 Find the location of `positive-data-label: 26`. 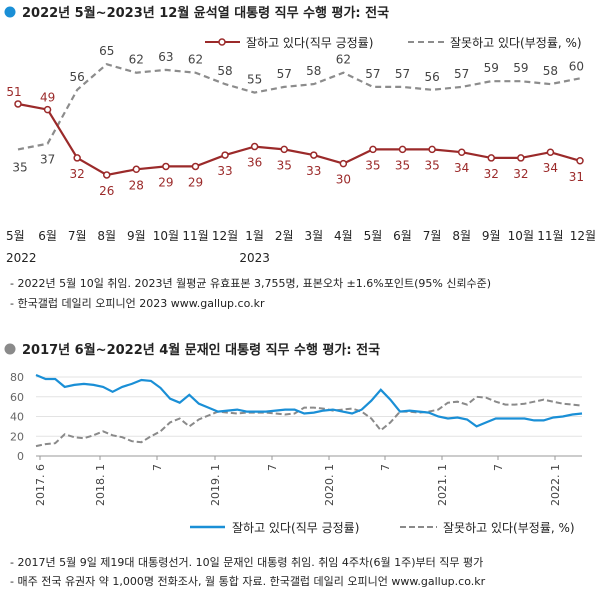

positive-data-label: 26 is located at coordinates (106, 191).